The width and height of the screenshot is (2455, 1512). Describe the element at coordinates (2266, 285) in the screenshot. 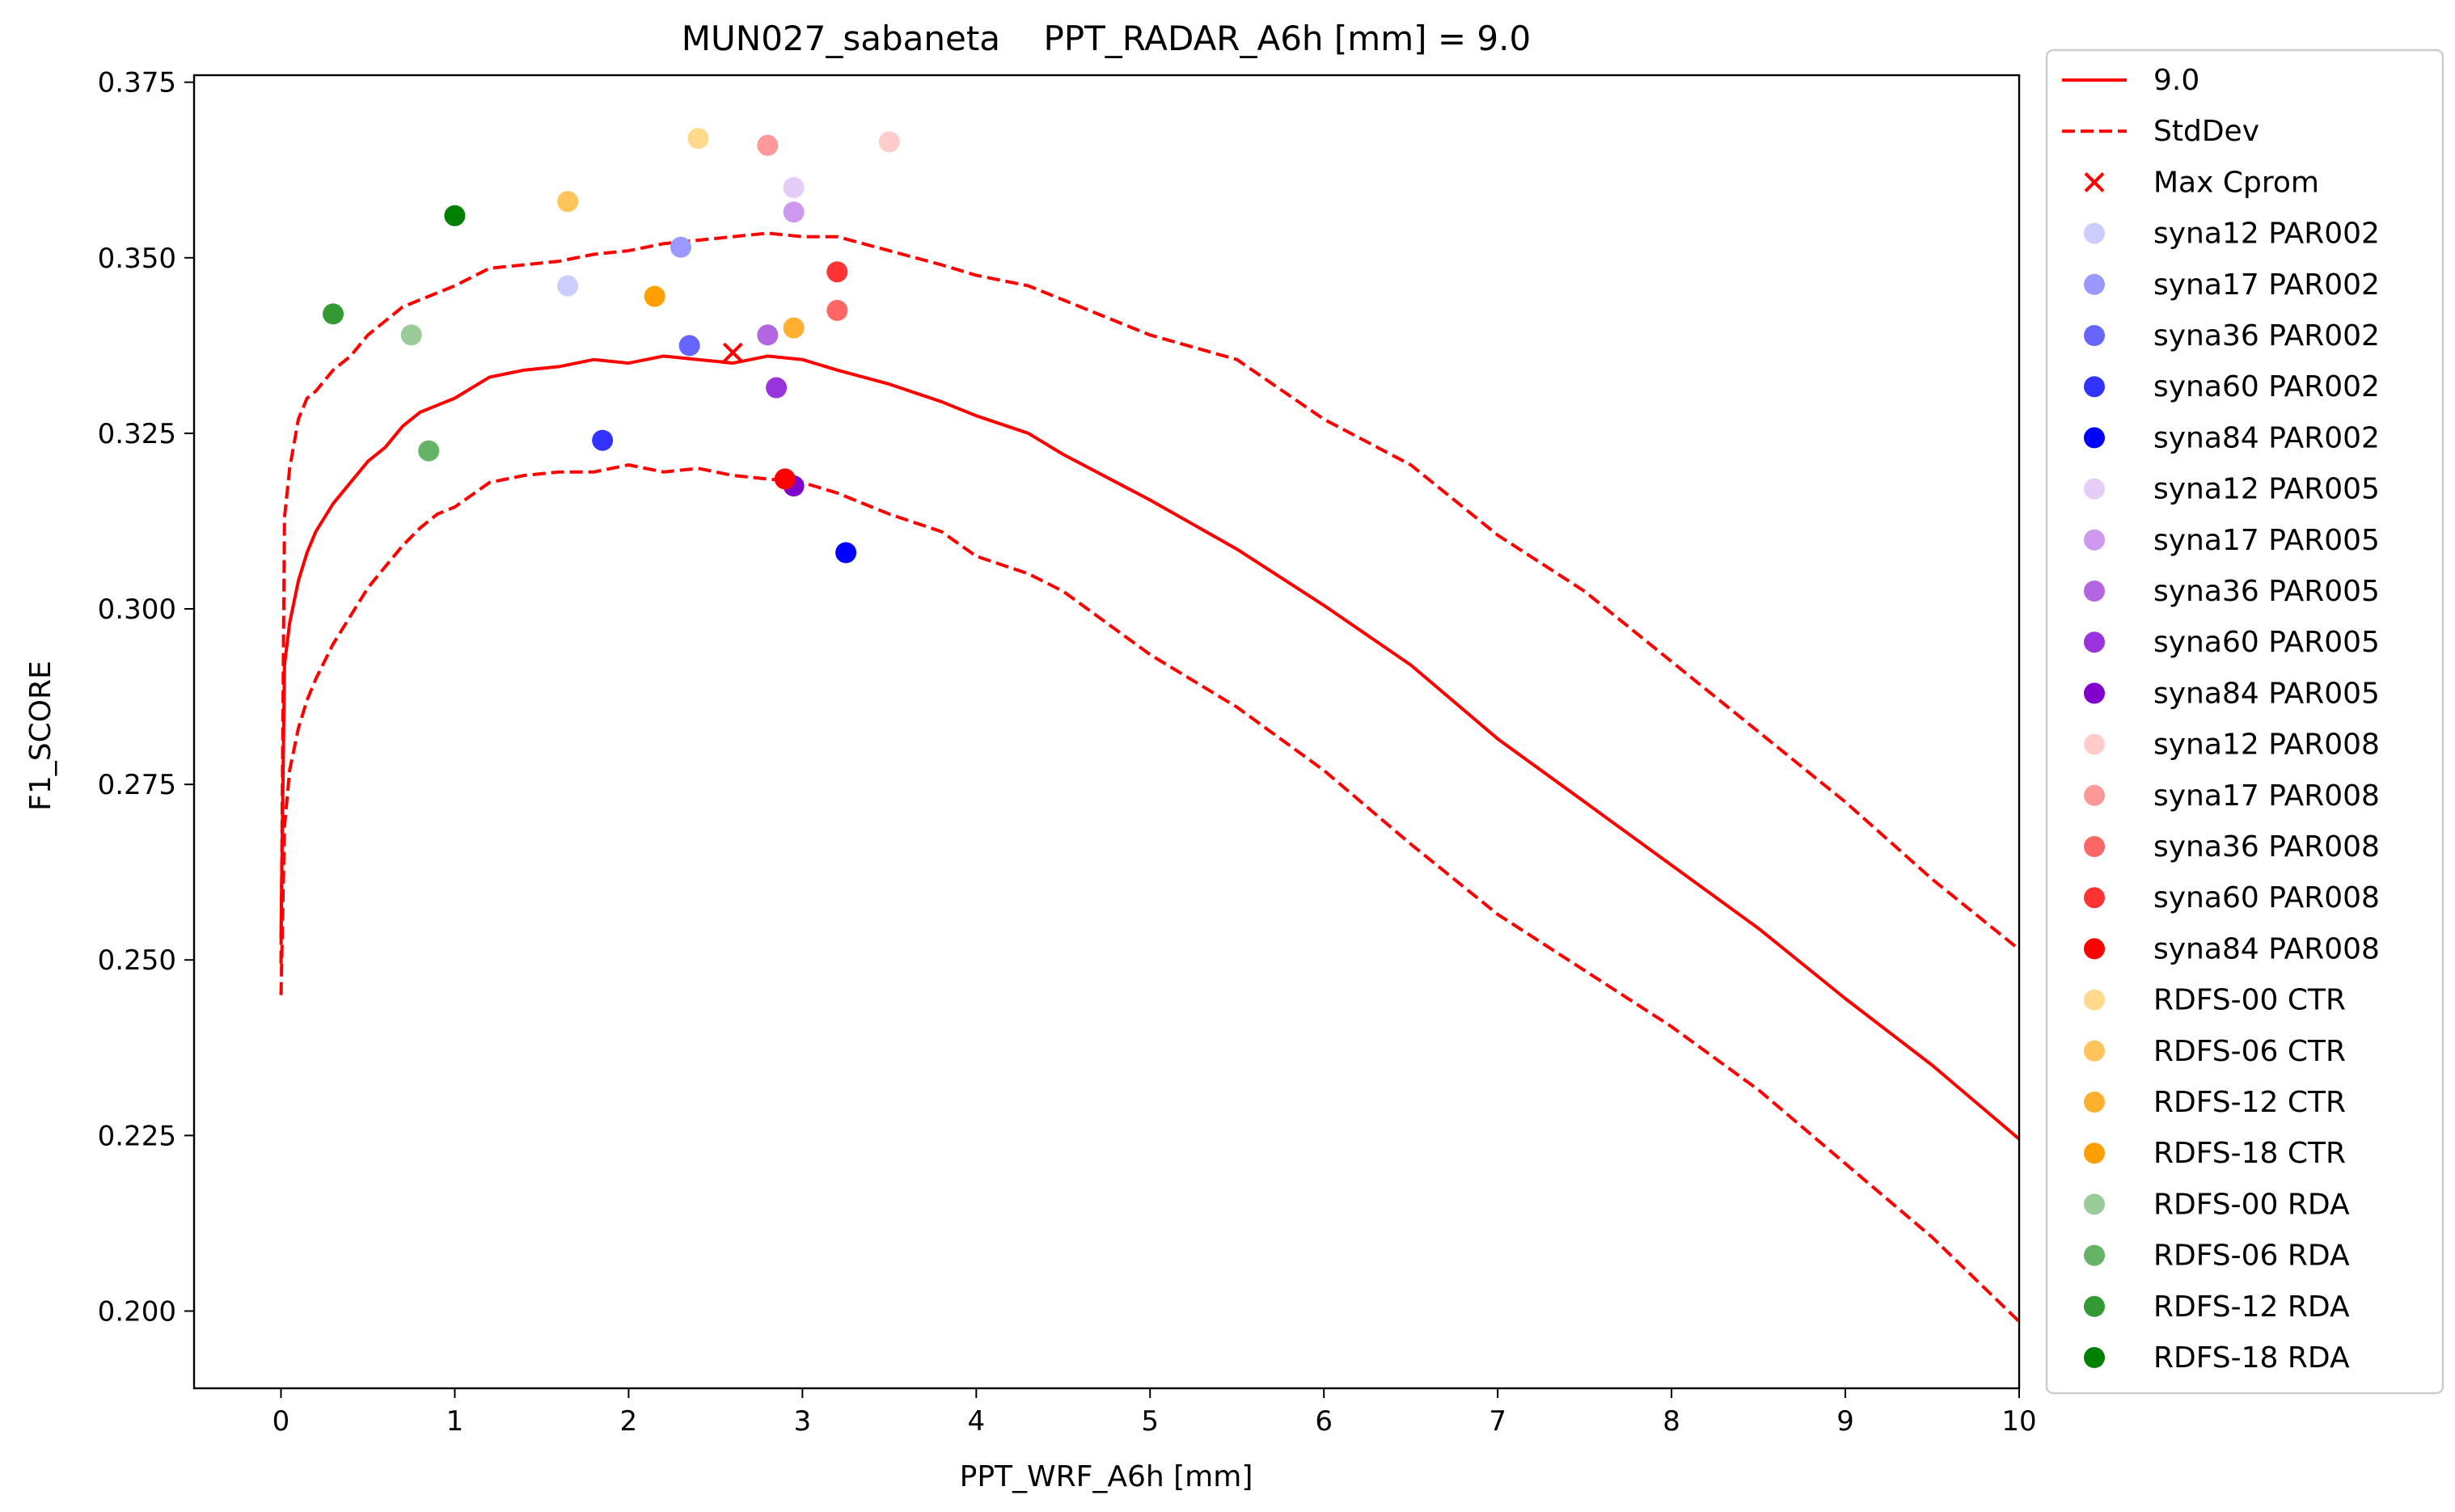

I see `legend-label: syna17 PAR002` at that location.